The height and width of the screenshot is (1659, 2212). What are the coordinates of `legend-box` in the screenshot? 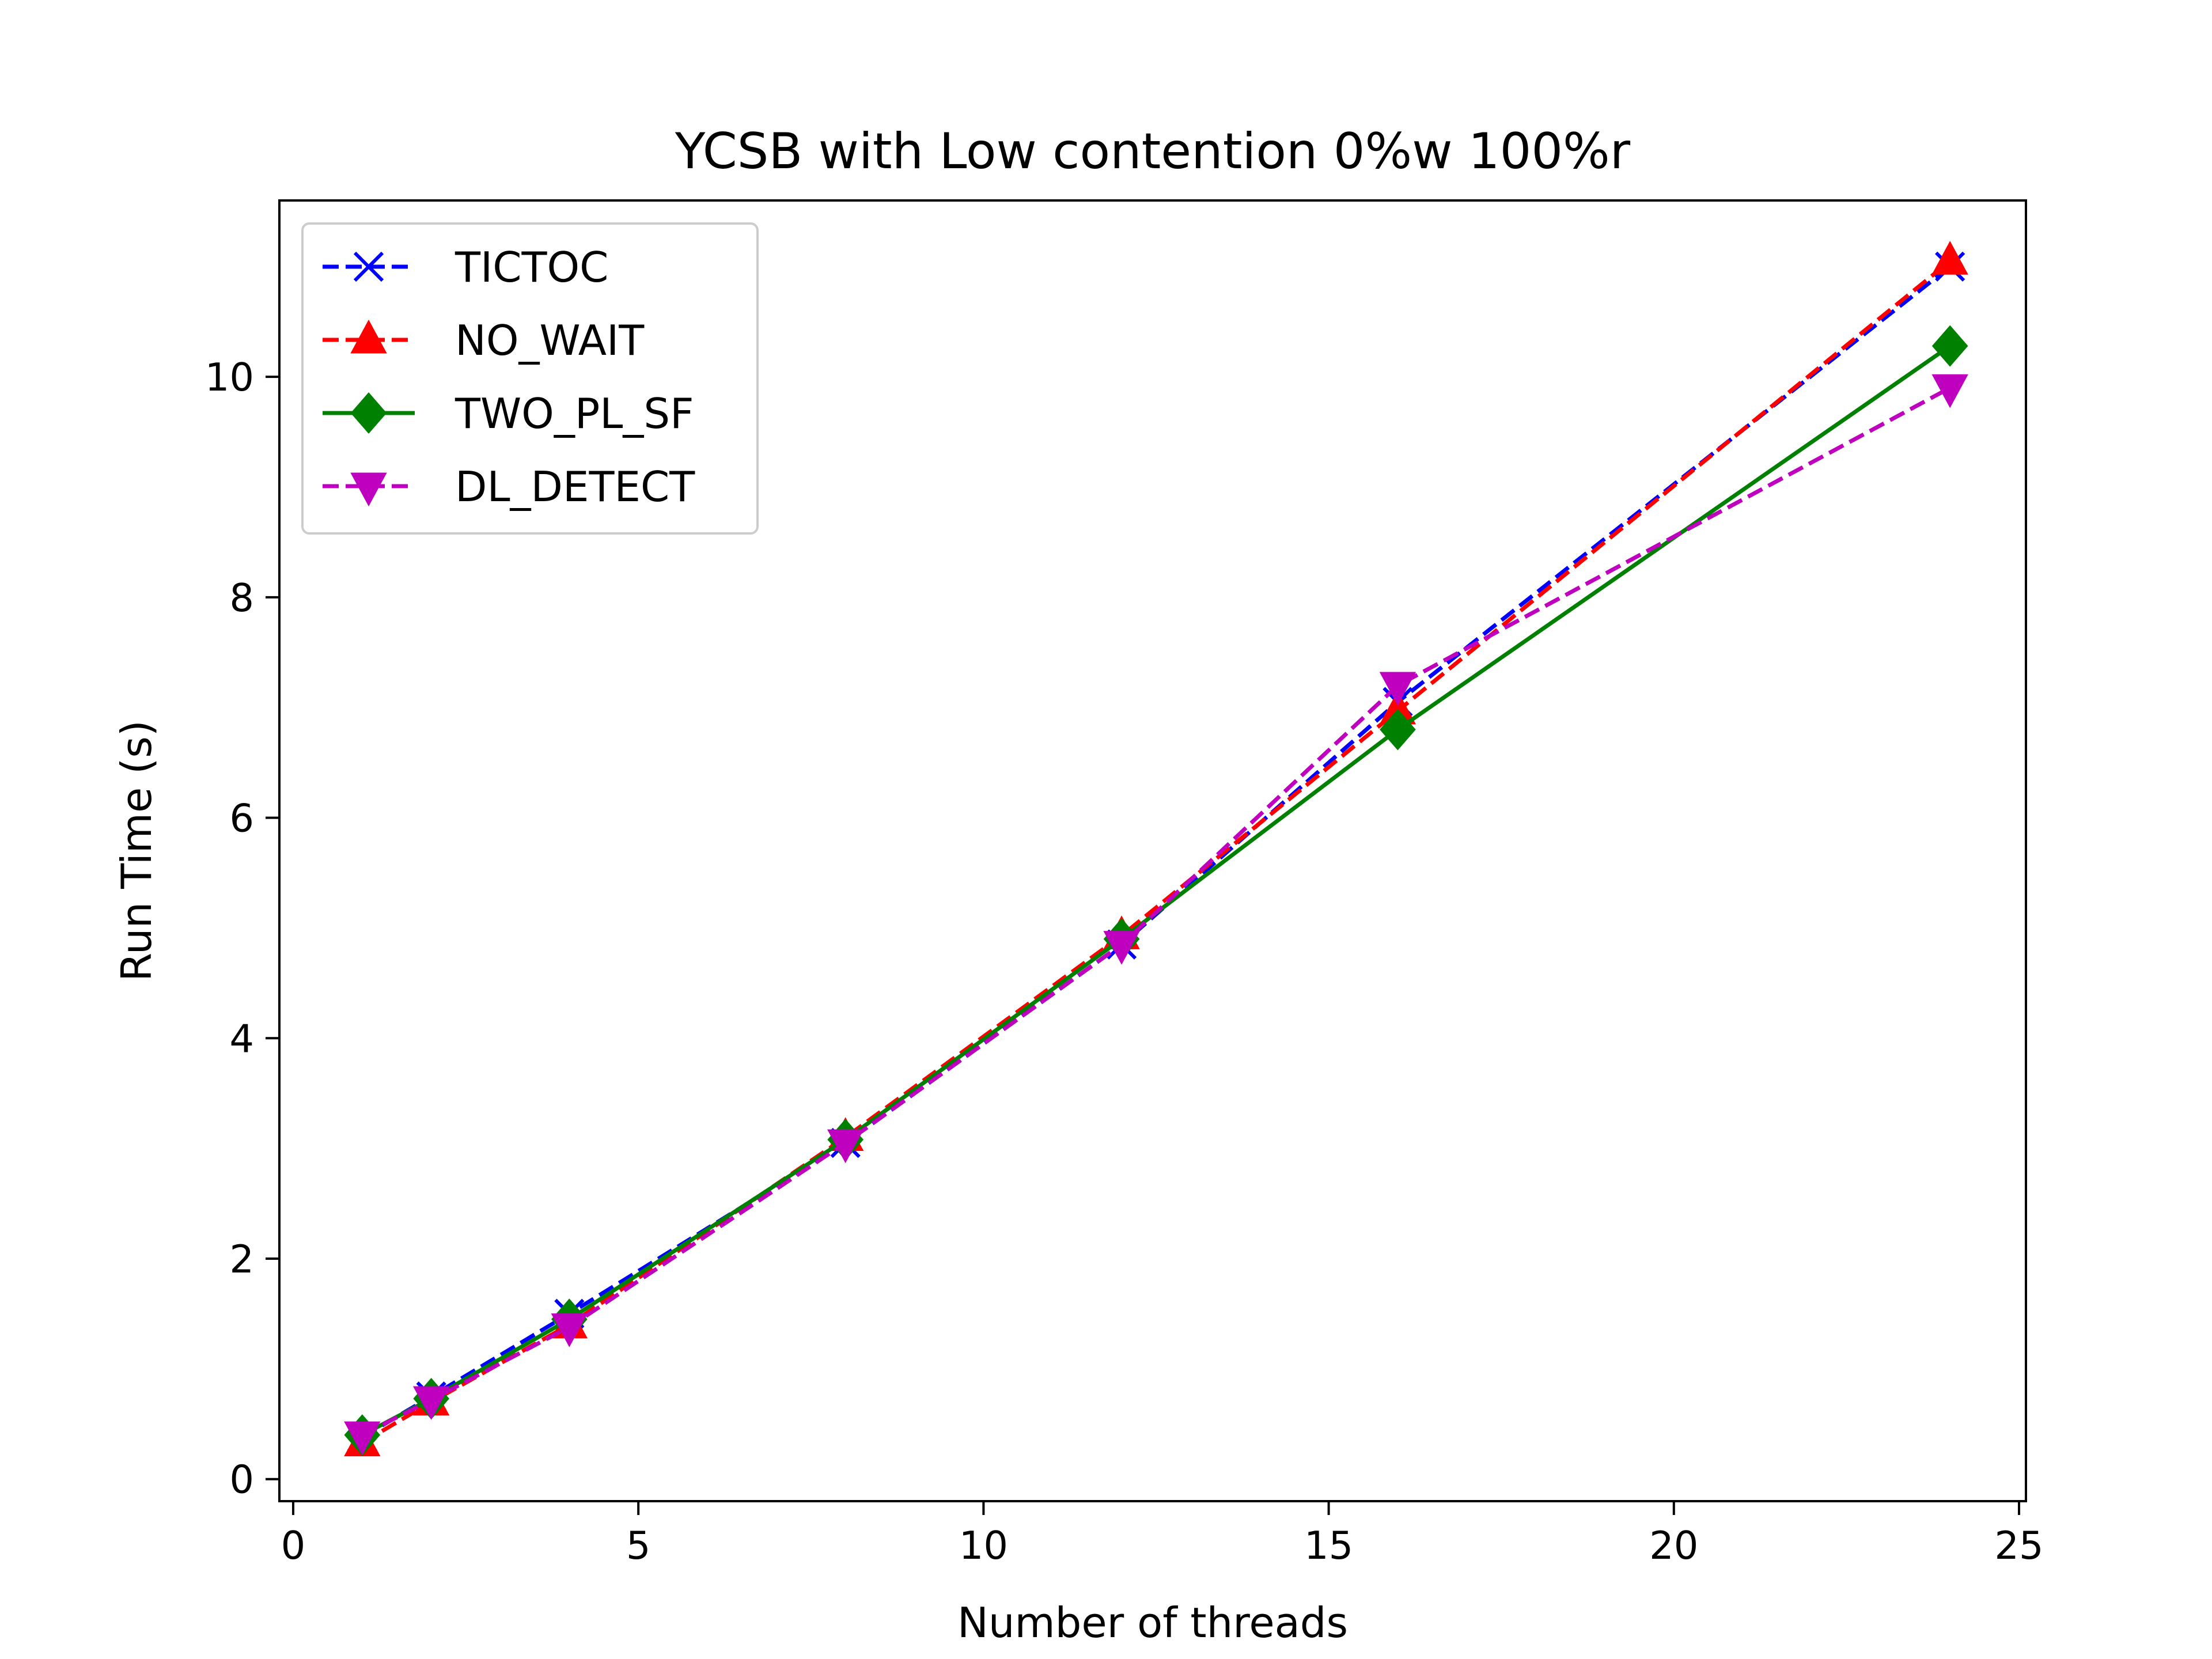 It's located at (530, 378).